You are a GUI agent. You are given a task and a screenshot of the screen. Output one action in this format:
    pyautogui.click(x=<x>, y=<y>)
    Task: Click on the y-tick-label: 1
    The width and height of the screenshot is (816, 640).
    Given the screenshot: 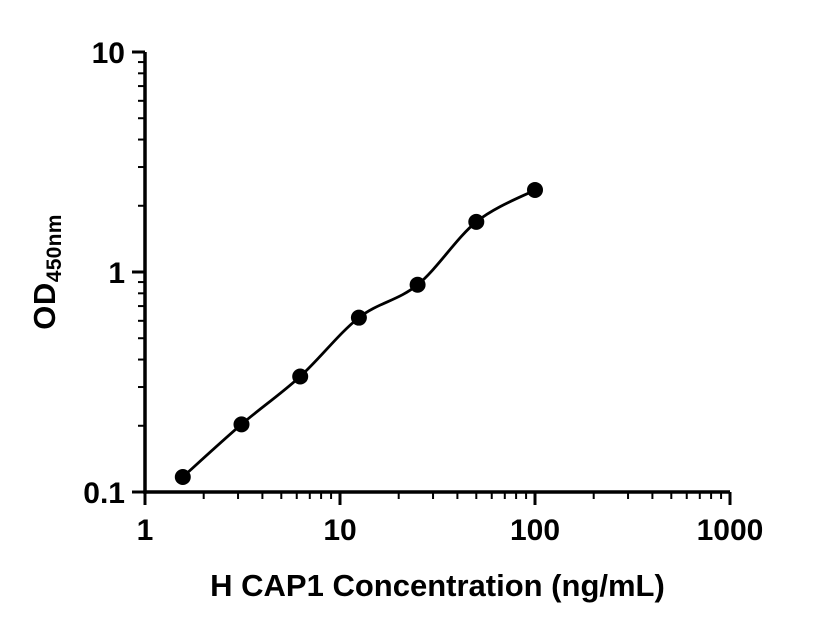 What is the action you would take?
    pyautogui.click(x=116, y=273)
    